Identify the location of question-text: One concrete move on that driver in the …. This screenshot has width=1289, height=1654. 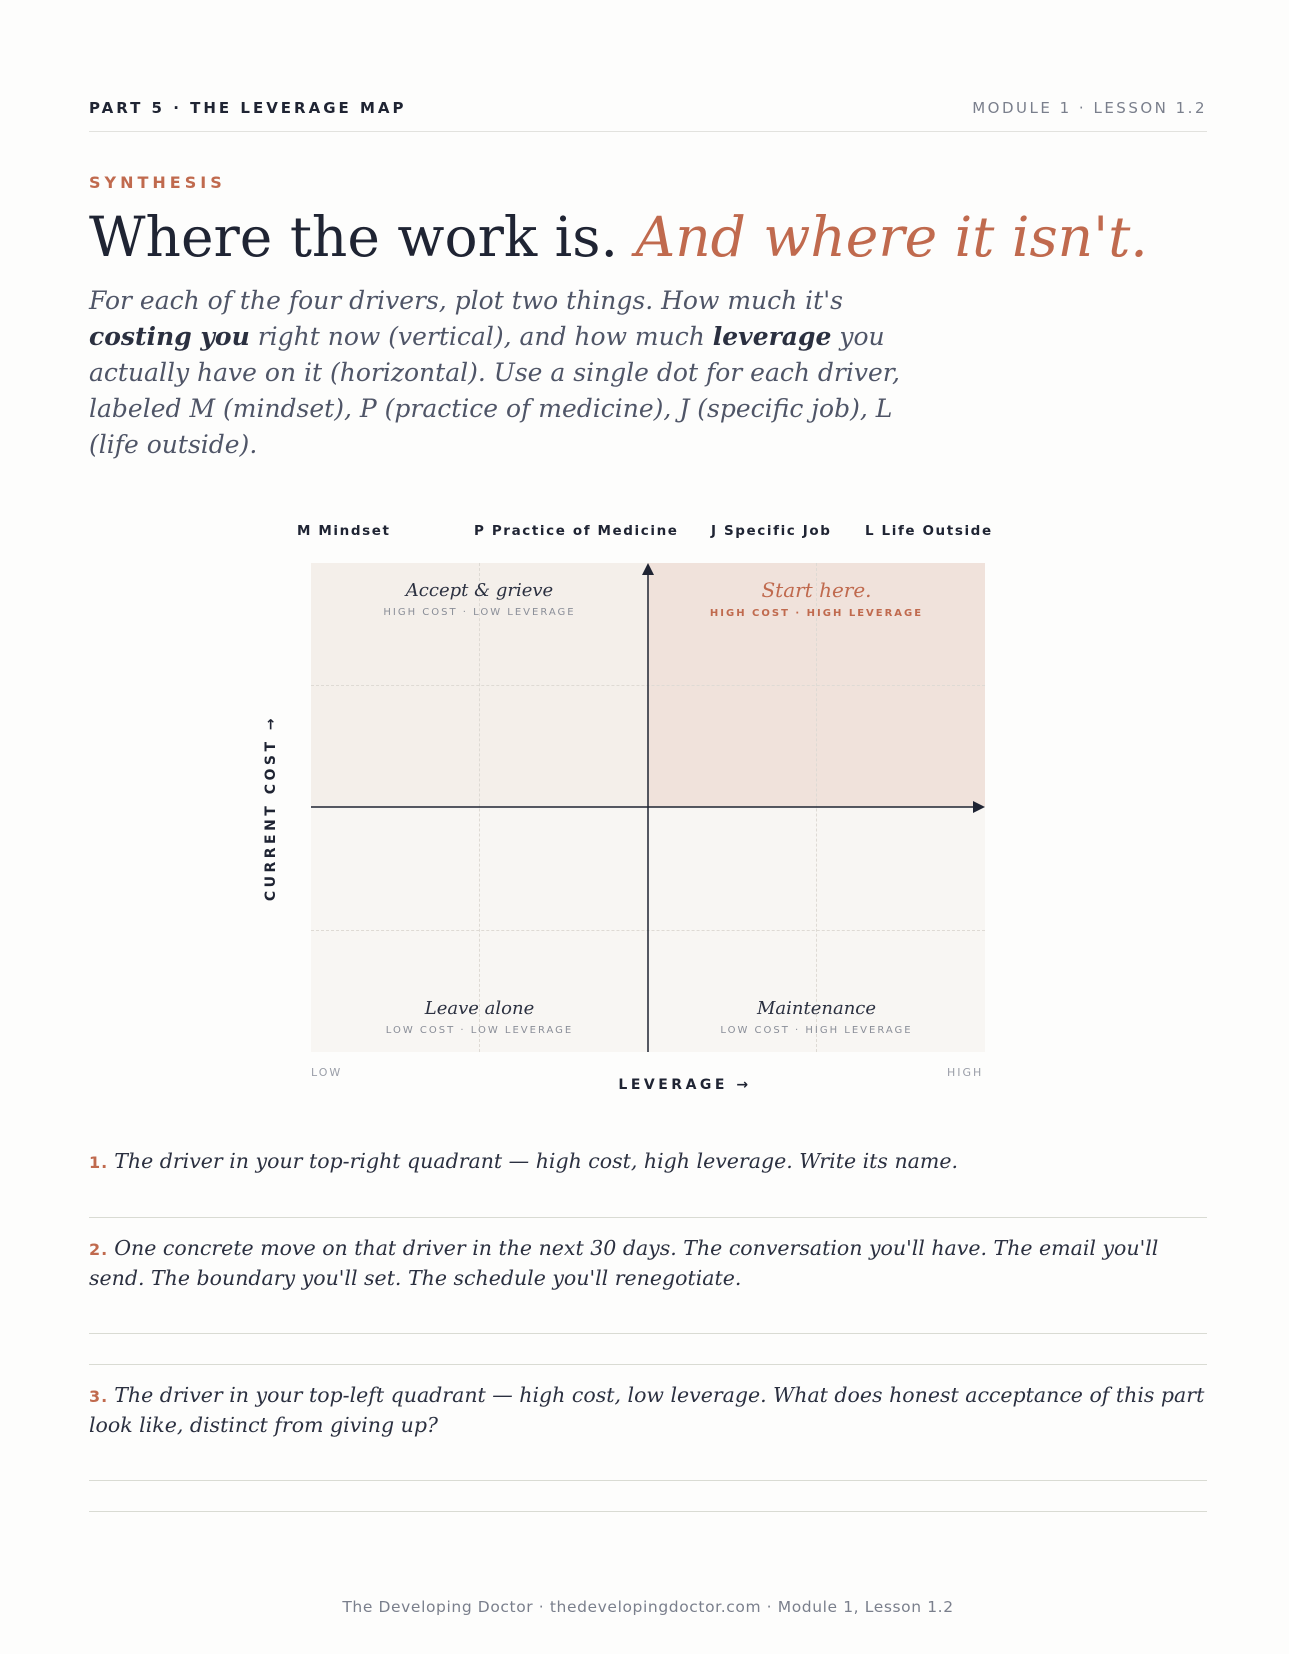
(624, 1263).